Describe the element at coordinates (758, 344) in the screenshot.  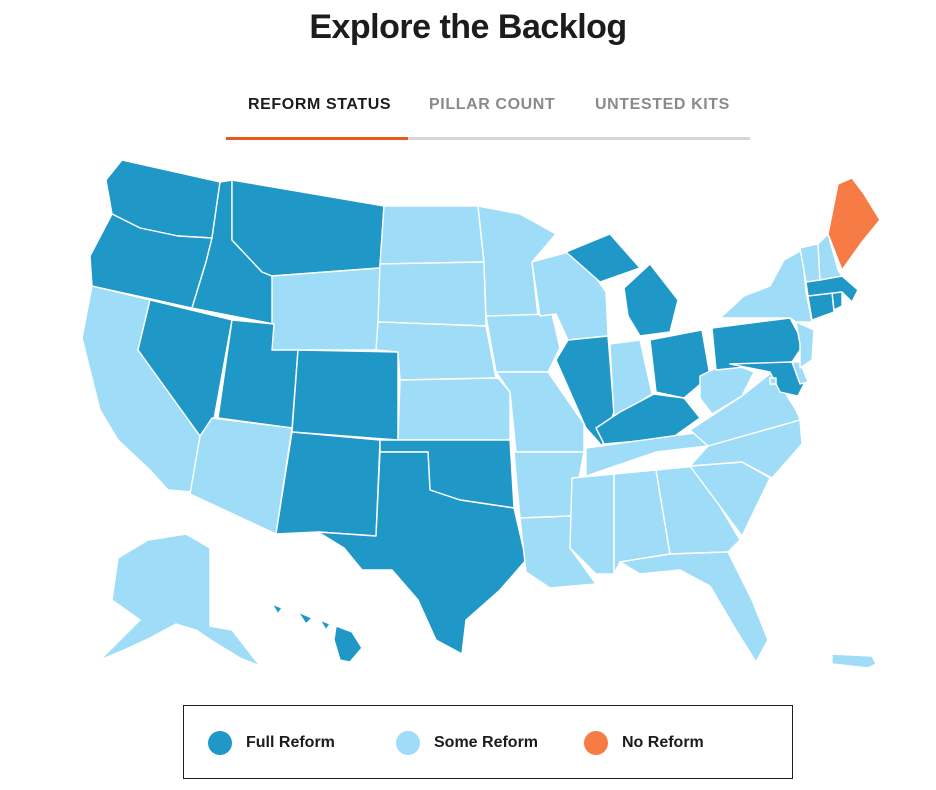
I see `state-pa` at that location.